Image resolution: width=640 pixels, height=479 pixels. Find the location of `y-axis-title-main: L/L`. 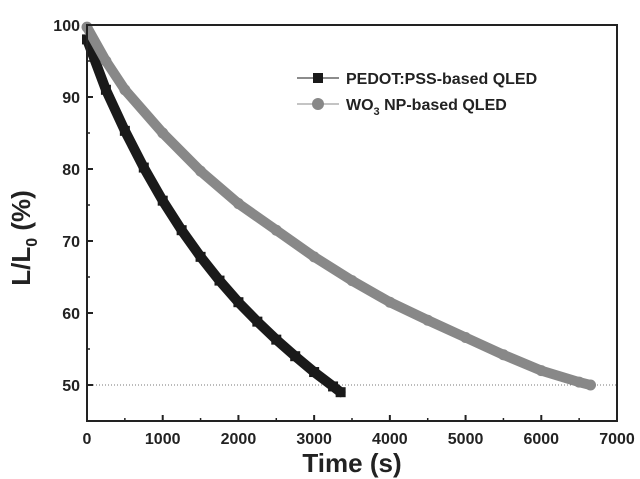

y-axis-title-main: L/L is located at coordinates (21, 266).